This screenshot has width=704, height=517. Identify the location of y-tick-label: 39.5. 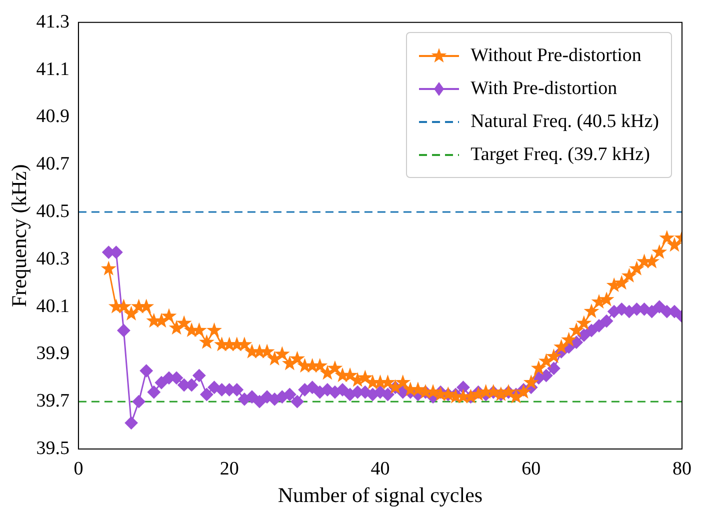
(53, 448).